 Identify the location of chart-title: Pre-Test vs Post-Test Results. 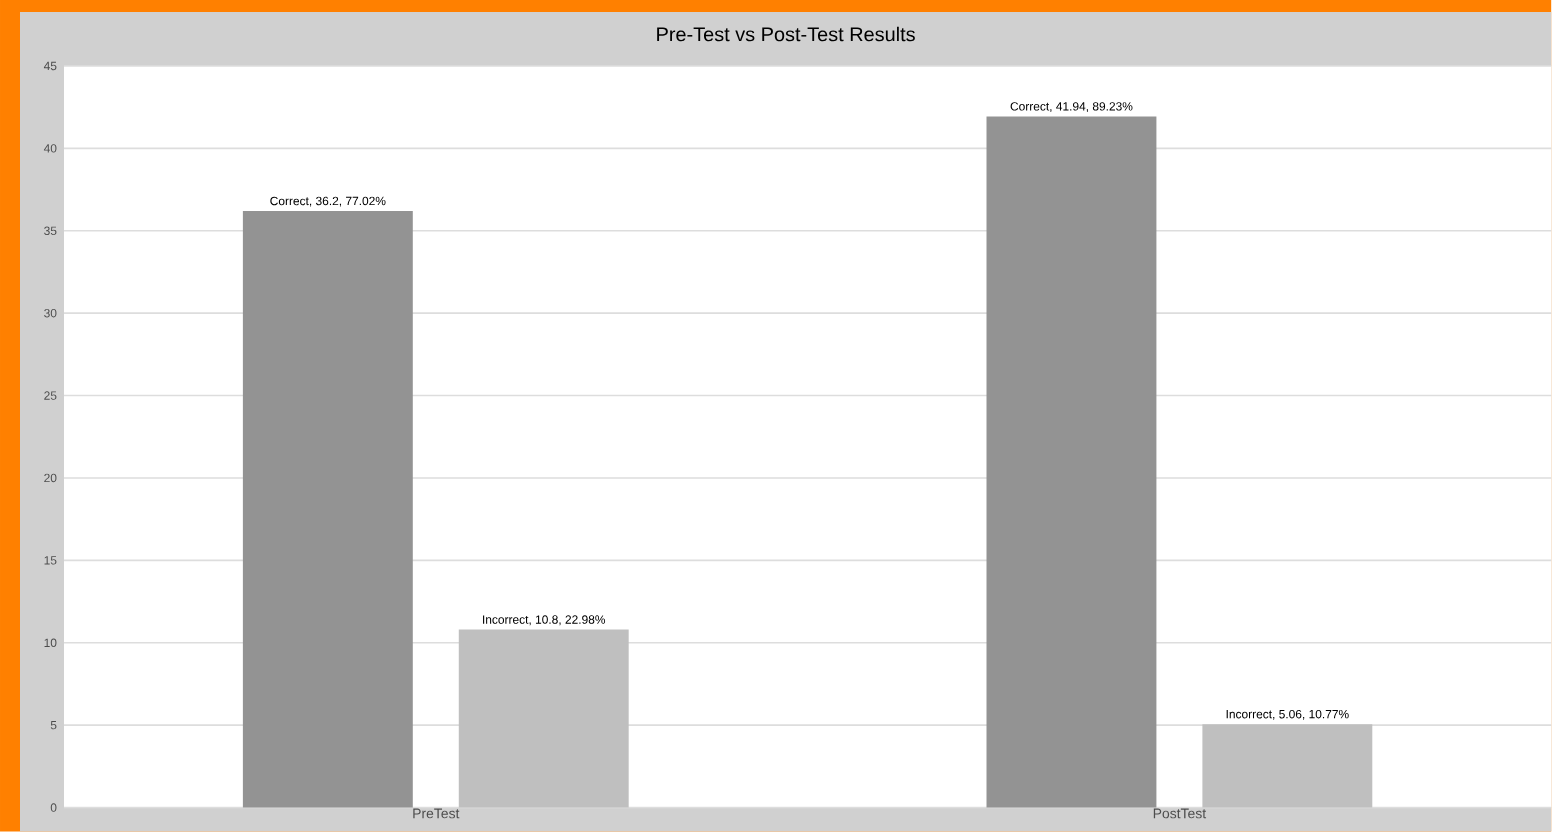
(786, 34).